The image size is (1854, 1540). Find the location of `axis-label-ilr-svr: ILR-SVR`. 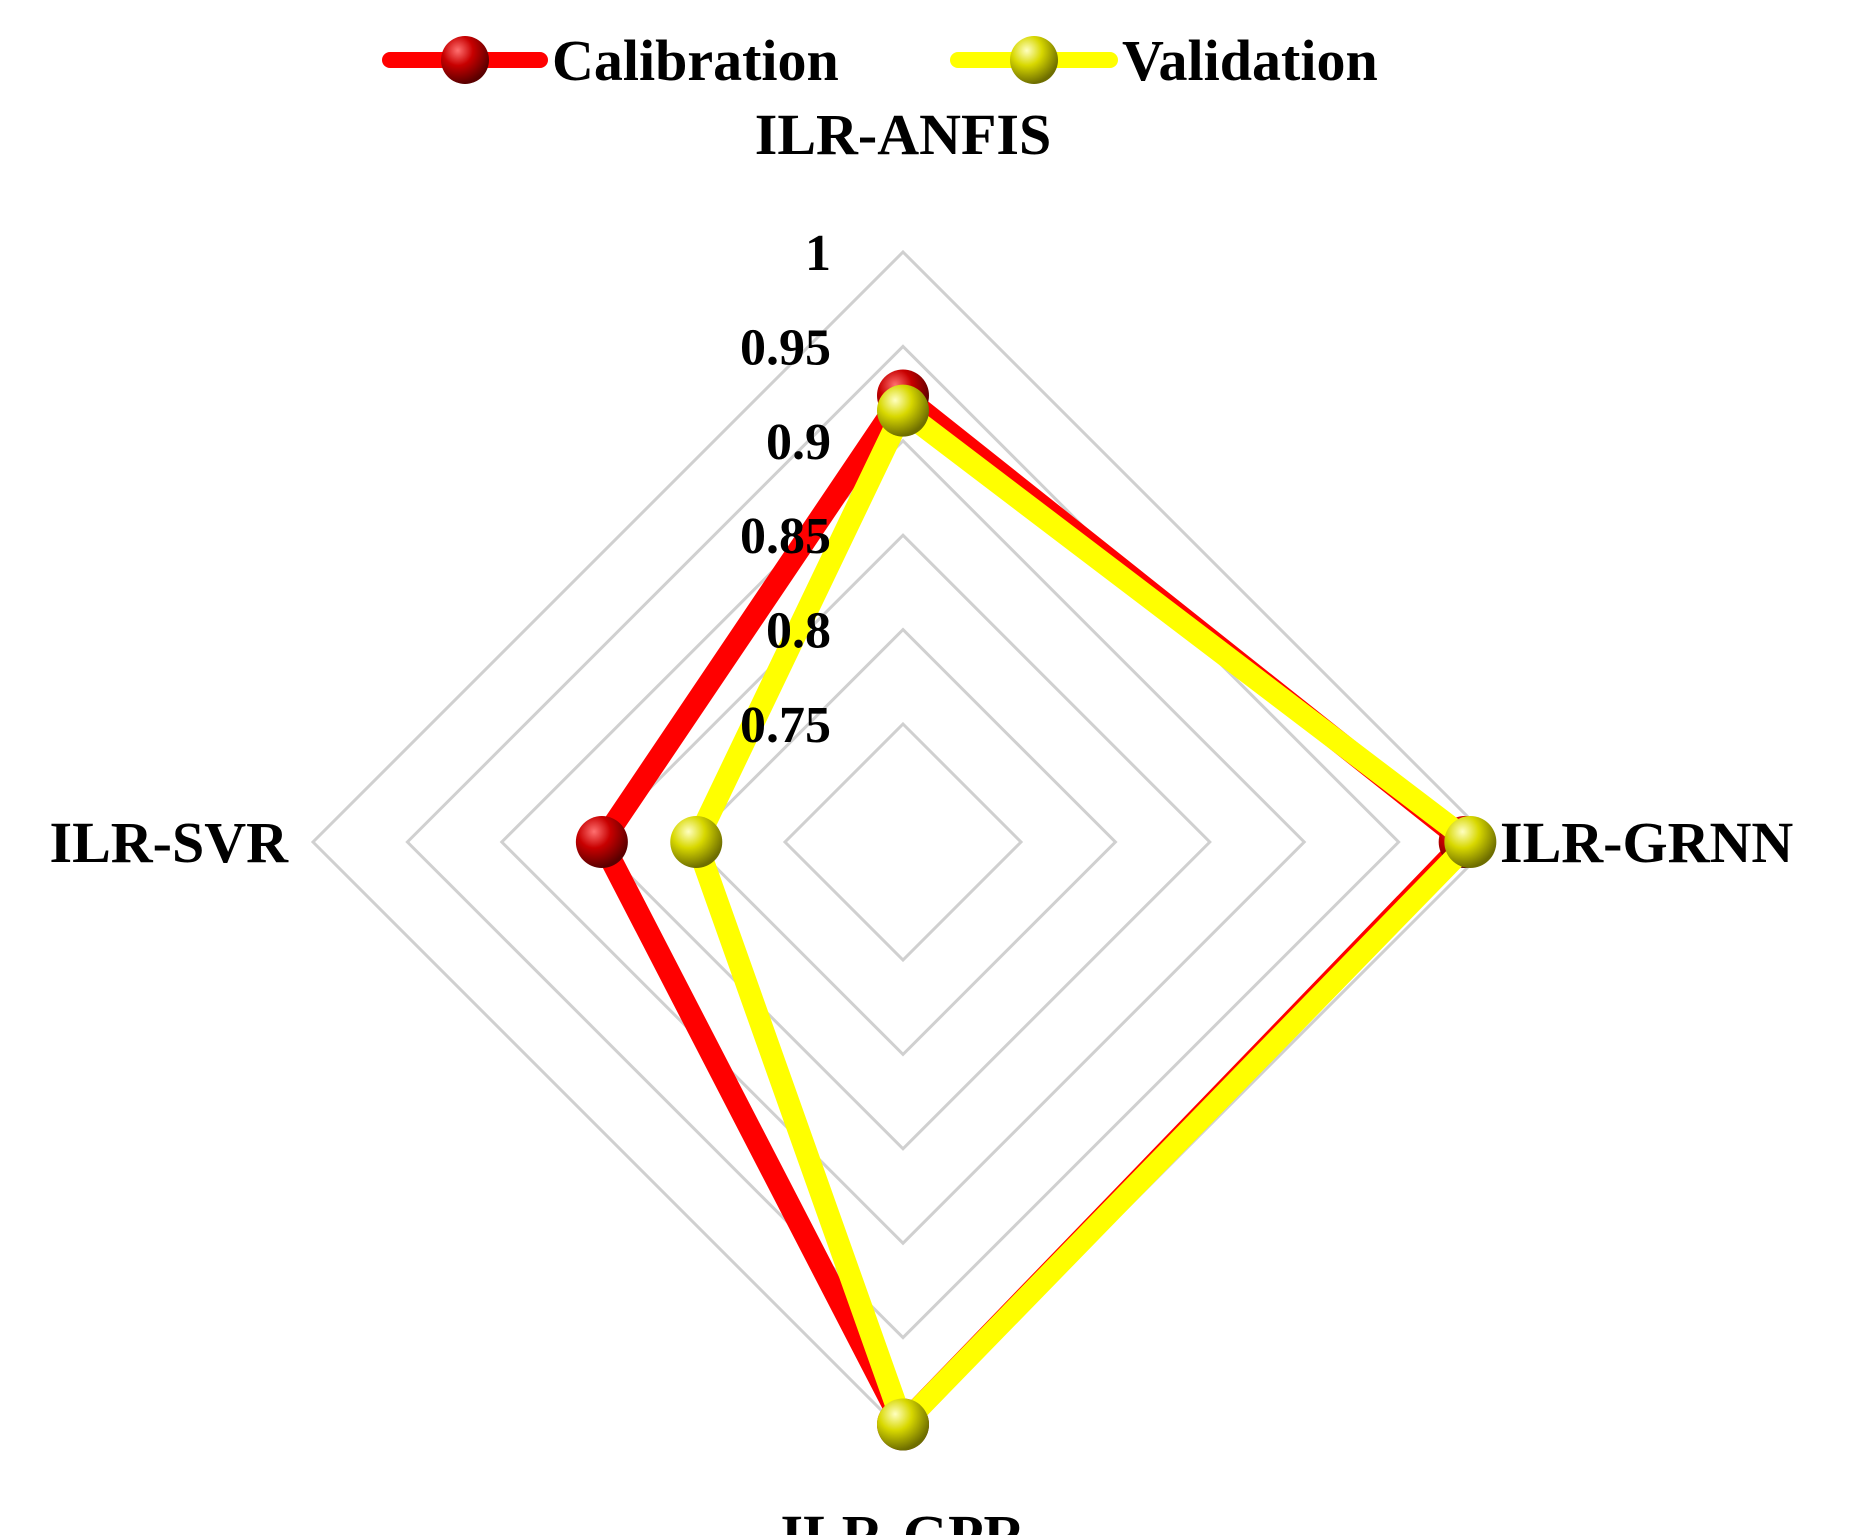

axis-label-ilr-svr: ILR-SVR is located at coordinates (170, 842).